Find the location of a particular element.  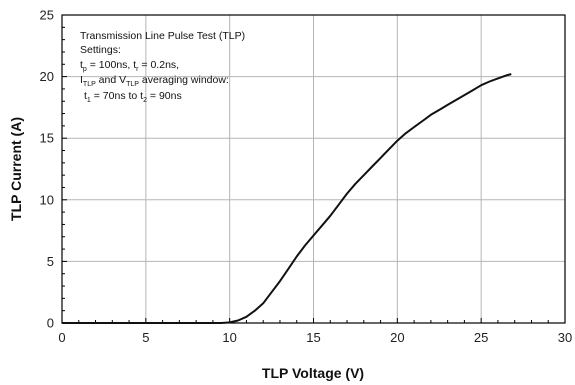

x-tick-labels: 0 5 10 15 20 25 30 is located at coordinates (315, 337).